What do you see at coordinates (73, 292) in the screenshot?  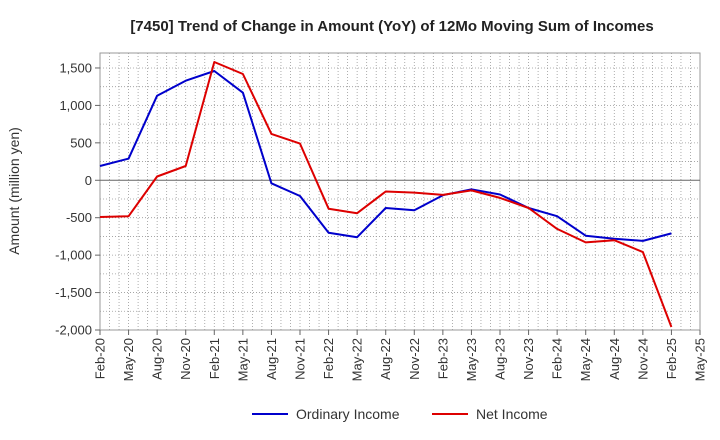 I see `y-tick-label: -1,500` at bounding box center [73, 292].